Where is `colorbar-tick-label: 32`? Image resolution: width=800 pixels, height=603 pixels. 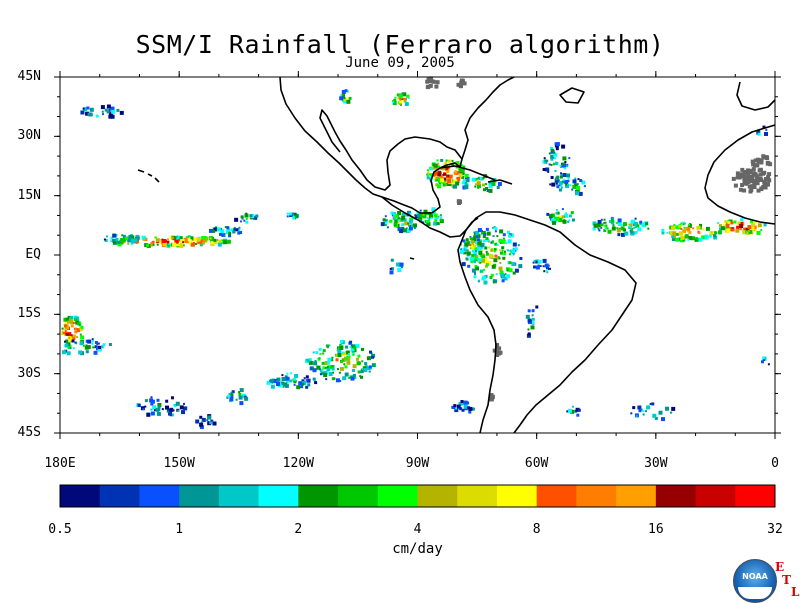
colorbar-tick-label: 32 is located at coordinates (775, 529).